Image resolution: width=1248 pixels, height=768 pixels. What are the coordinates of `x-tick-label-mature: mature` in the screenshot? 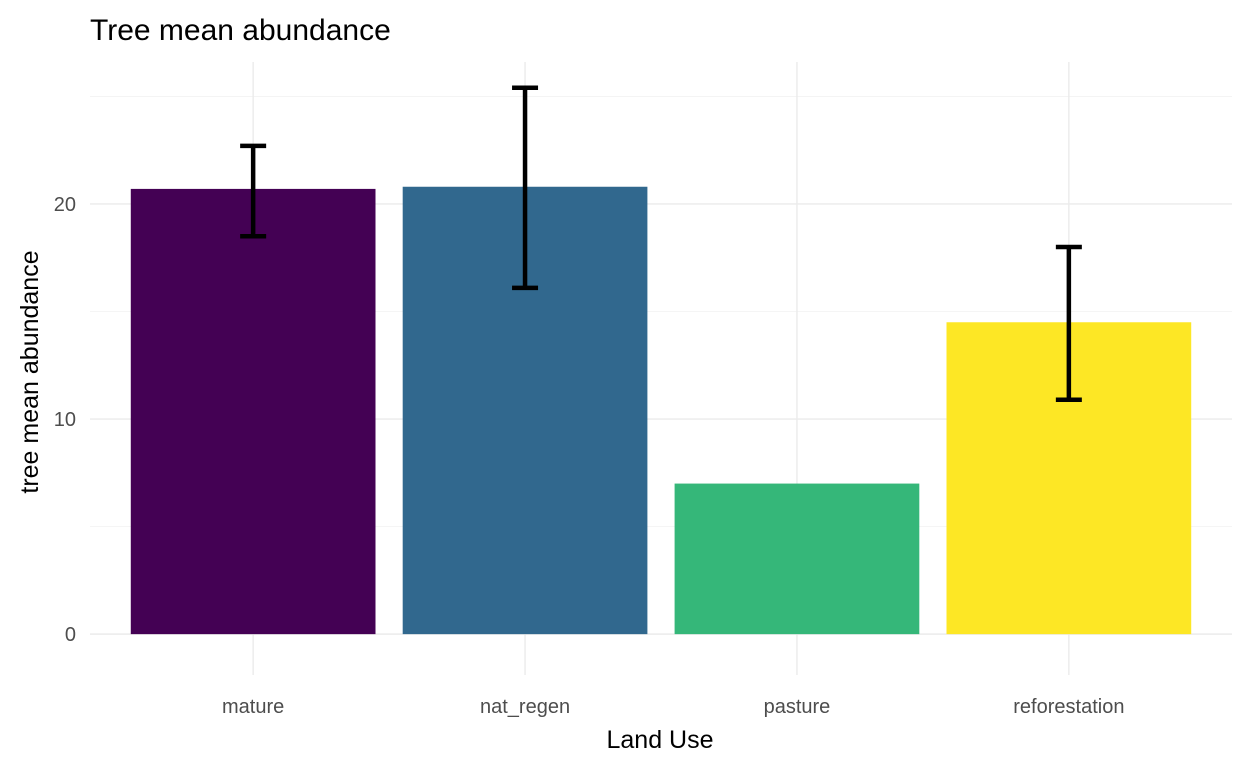 It's located at (253, 707).